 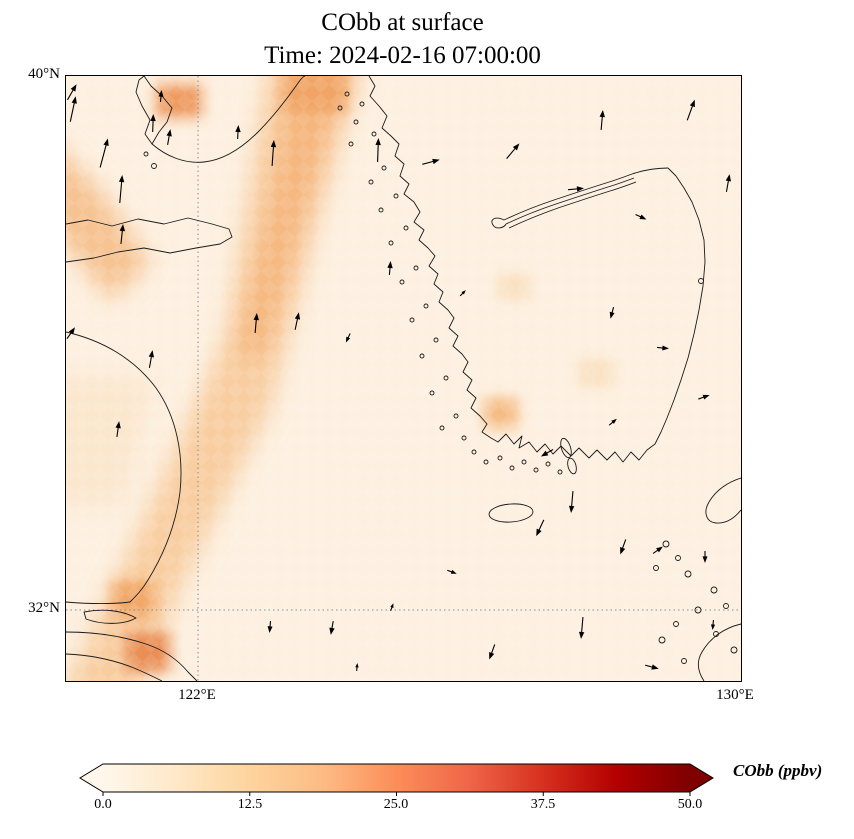 I want to click on colorbar-bar, so click(x=396, y=778).